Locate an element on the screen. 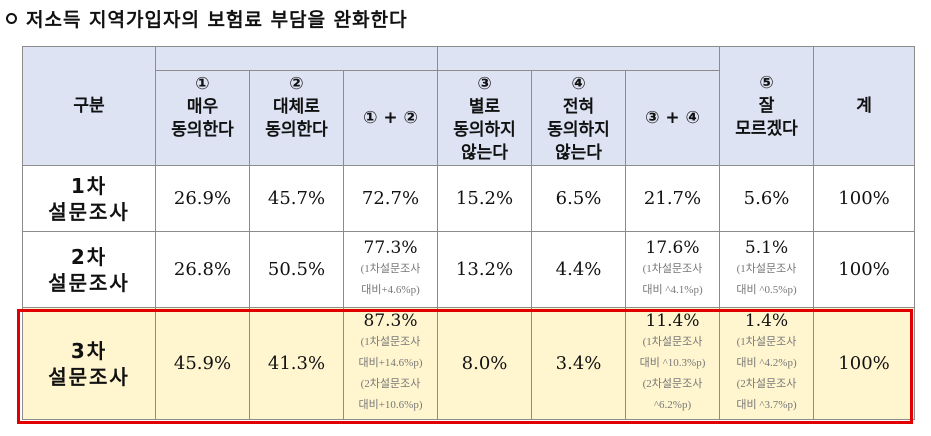  row-label: 1차 설문조사 is located at coordinates (89, 198).